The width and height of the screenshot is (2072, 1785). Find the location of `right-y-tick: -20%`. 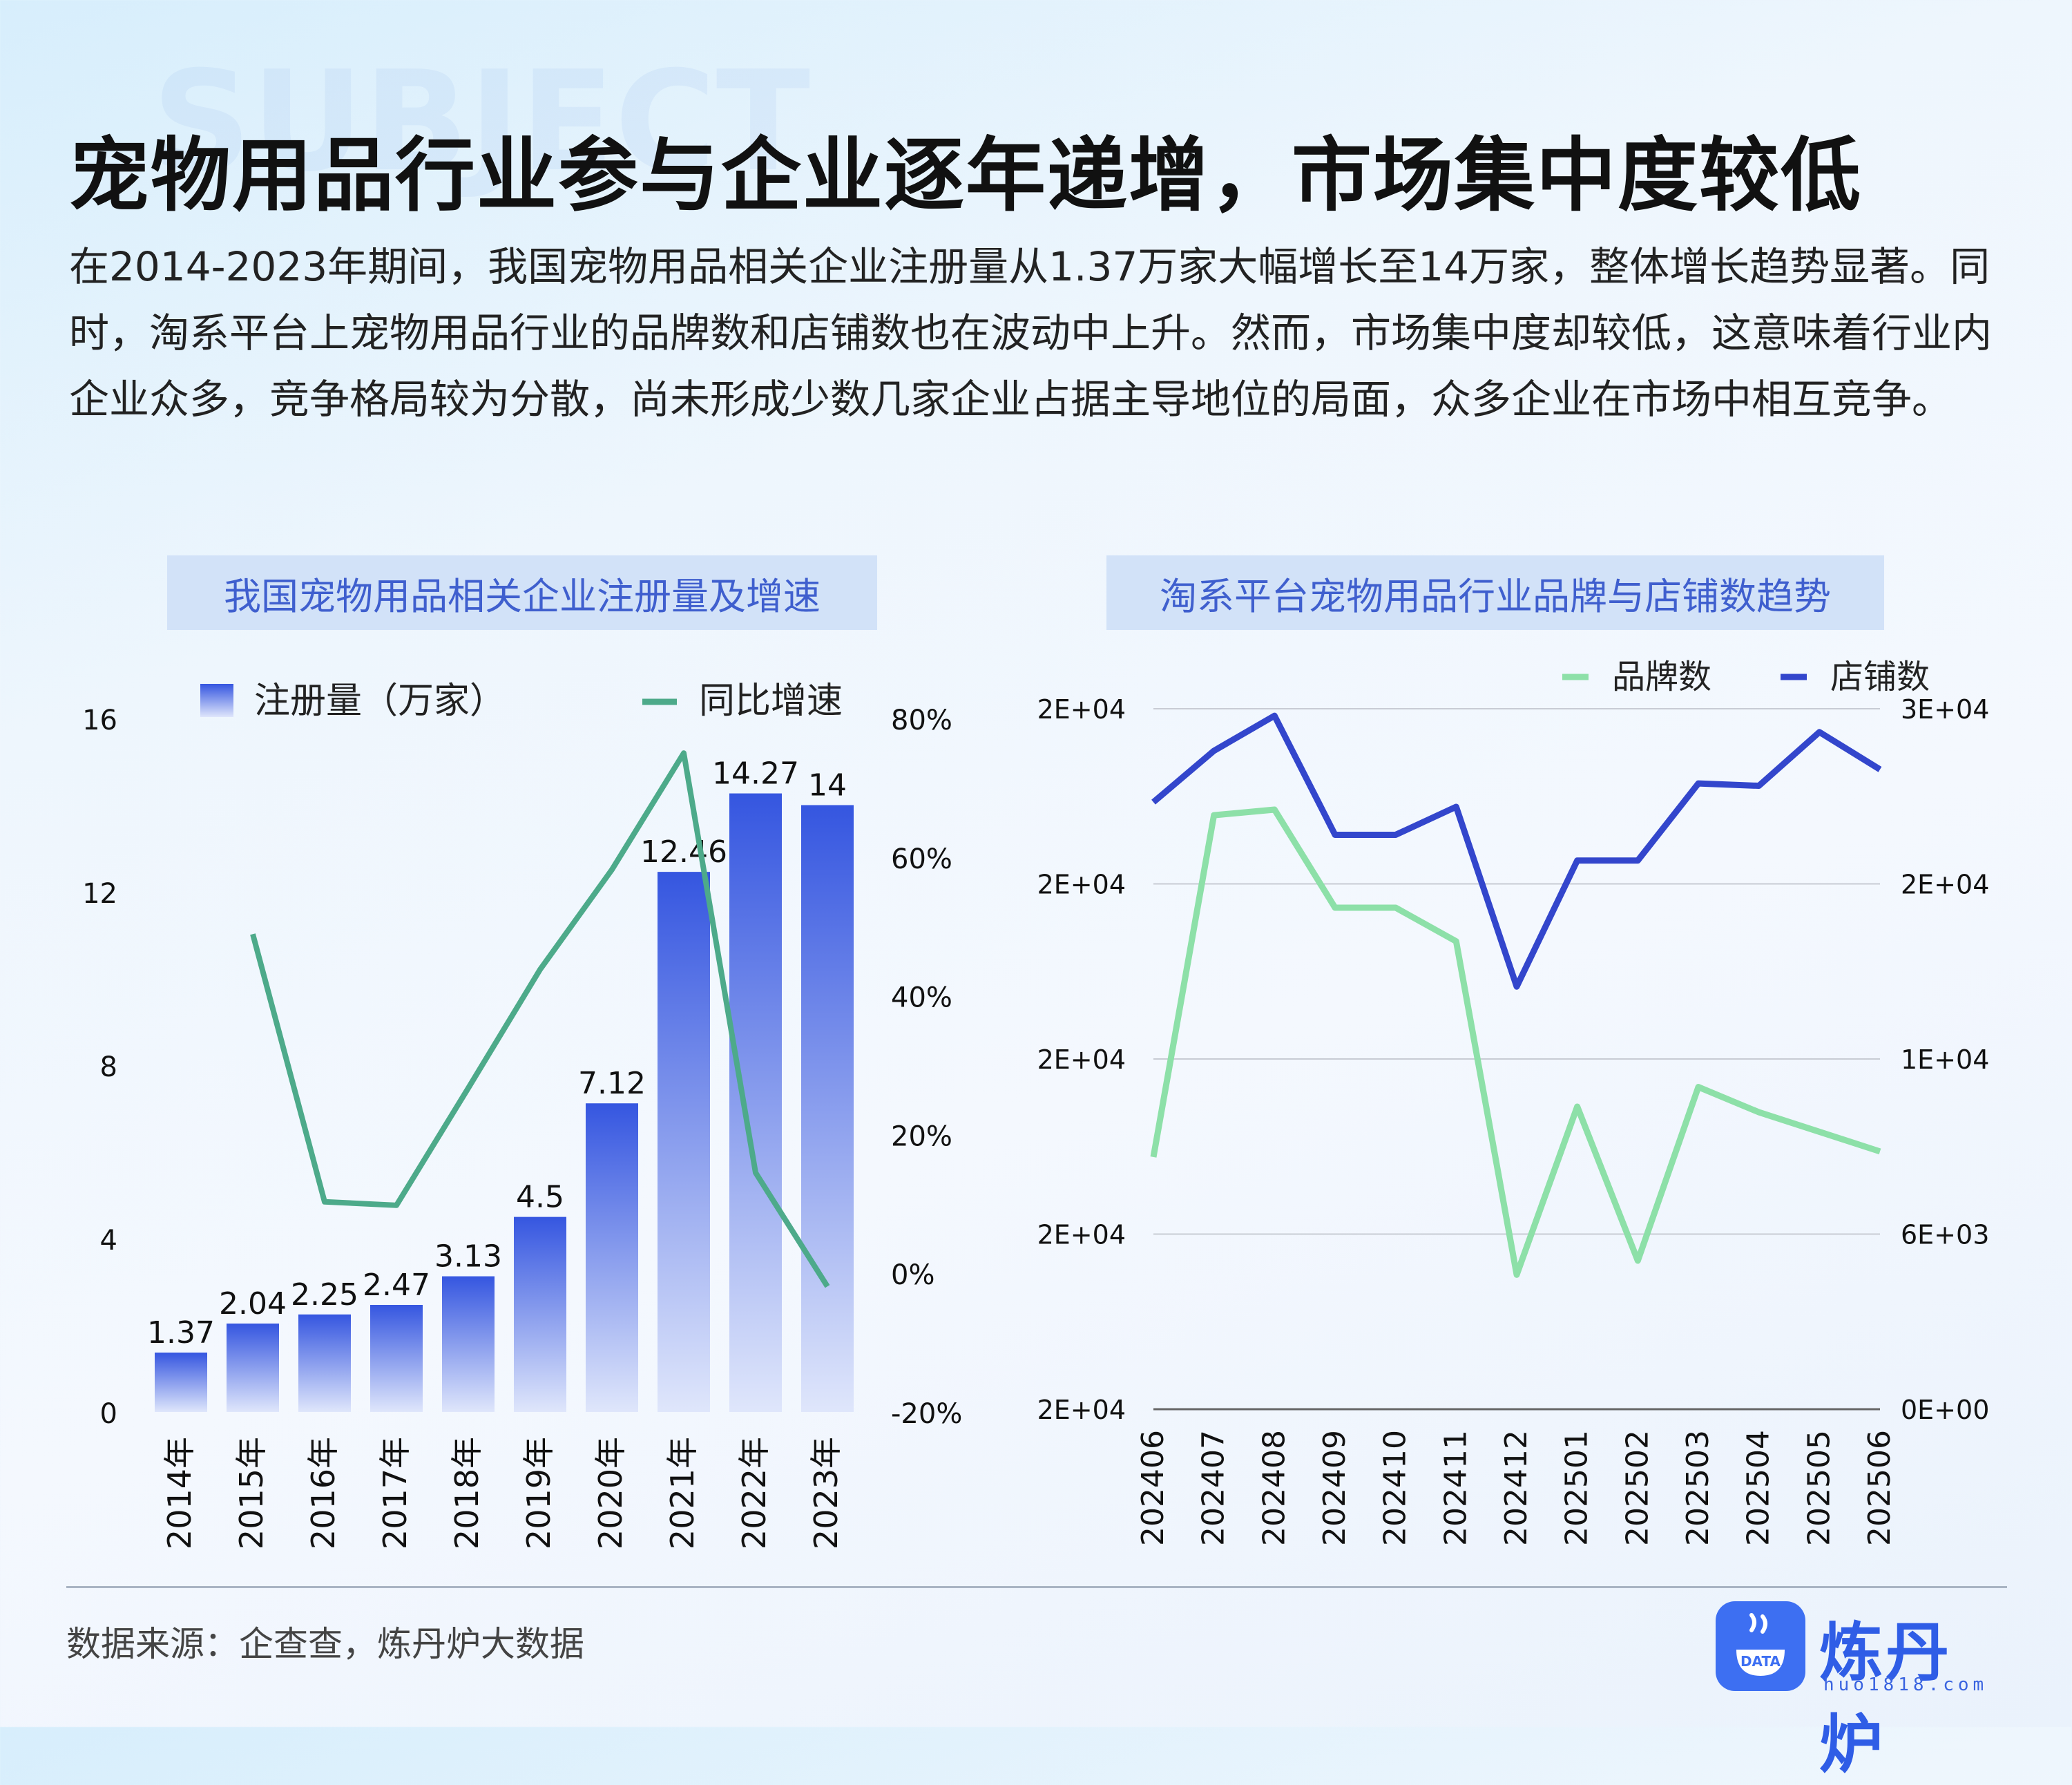

right-y-tick: -20% is located at coordinates (926, 1414).